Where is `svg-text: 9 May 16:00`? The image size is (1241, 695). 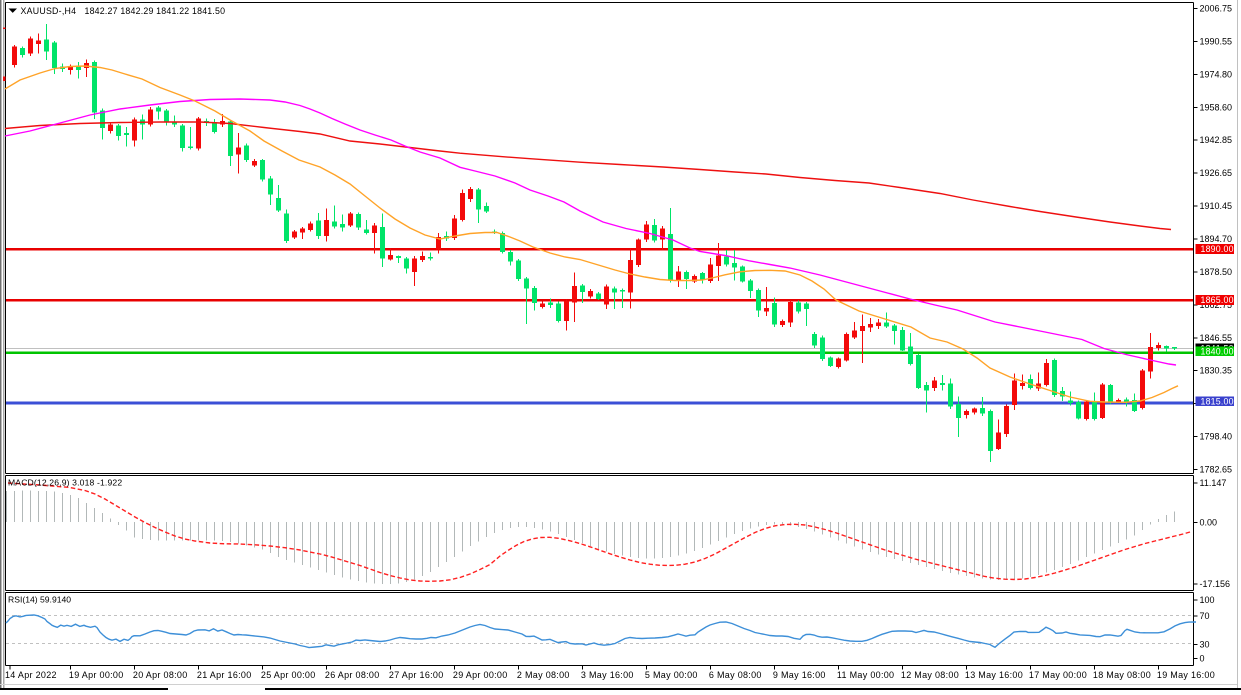 svg-text: 9 May 16:00 is located at coordinates (799, 675).